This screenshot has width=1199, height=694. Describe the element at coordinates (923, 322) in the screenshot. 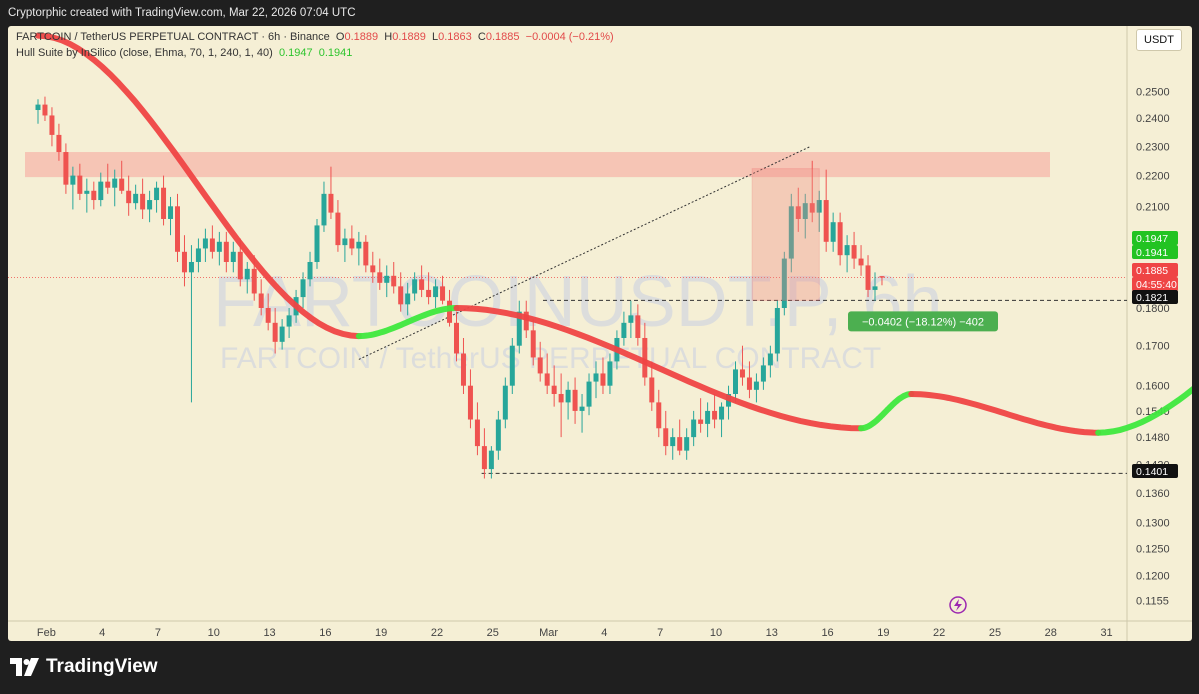

I see `measure-label: −0.0402 (−18.12%) −402` at that location.